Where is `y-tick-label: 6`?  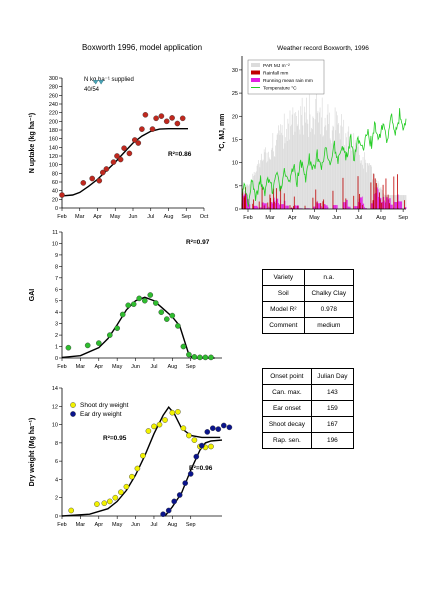
y-tick-label: 6 is located at coordinates (56, 462).